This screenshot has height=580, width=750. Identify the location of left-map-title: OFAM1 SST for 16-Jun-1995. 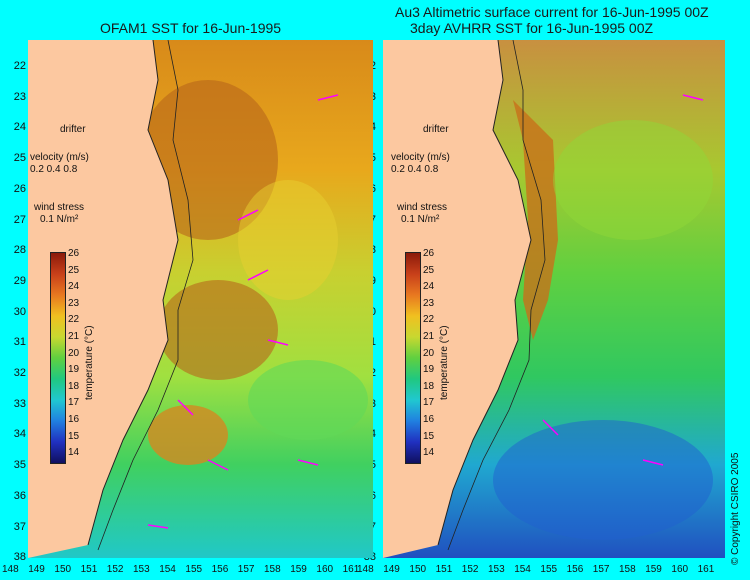
(191, 28).